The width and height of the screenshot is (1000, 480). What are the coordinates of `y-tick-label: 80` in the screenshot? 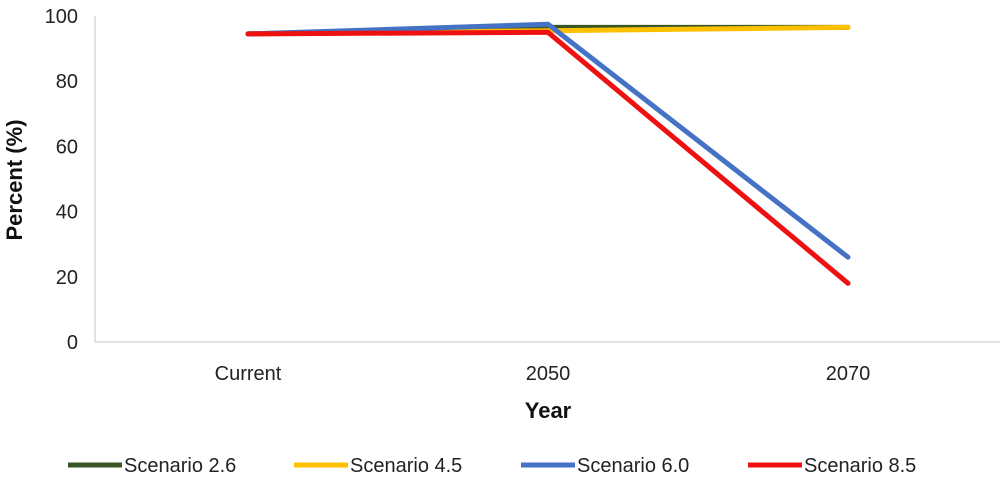 It's located at (67, 82).